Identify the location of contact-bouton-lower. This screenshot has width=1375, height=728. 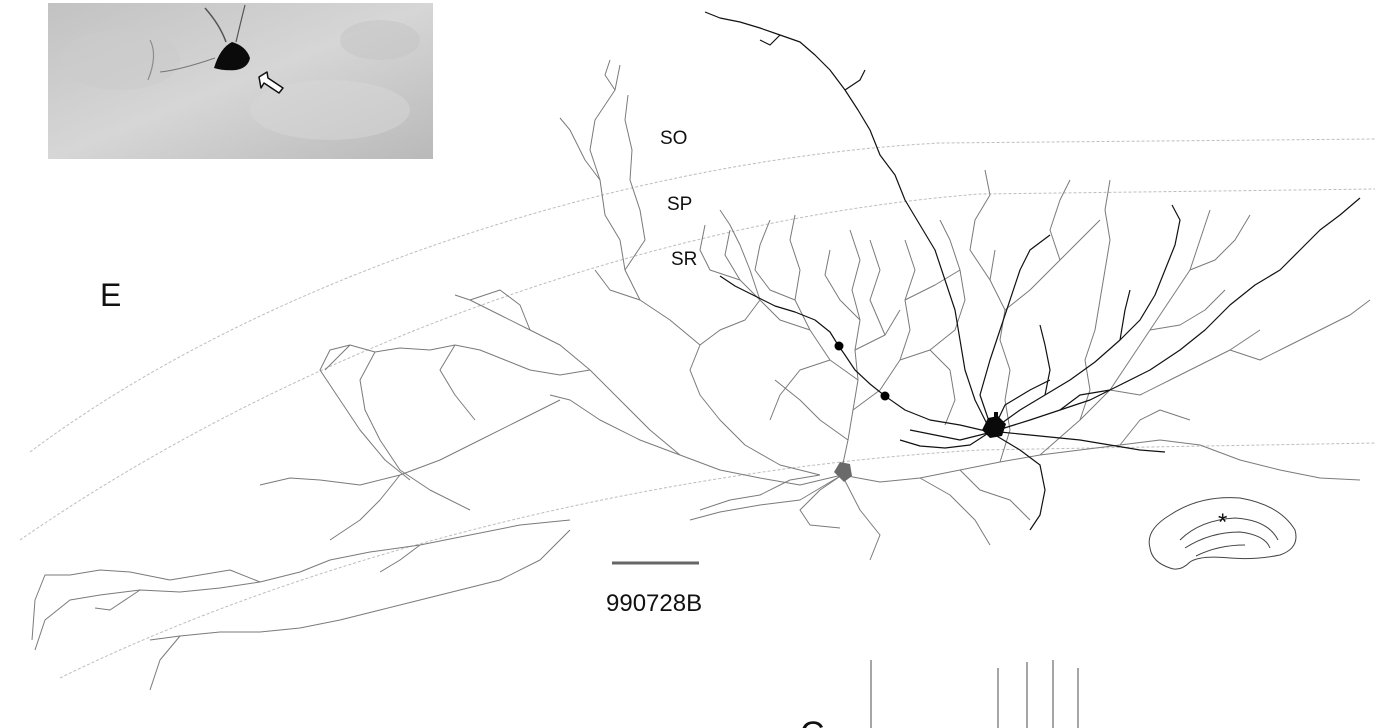
(885, 396).